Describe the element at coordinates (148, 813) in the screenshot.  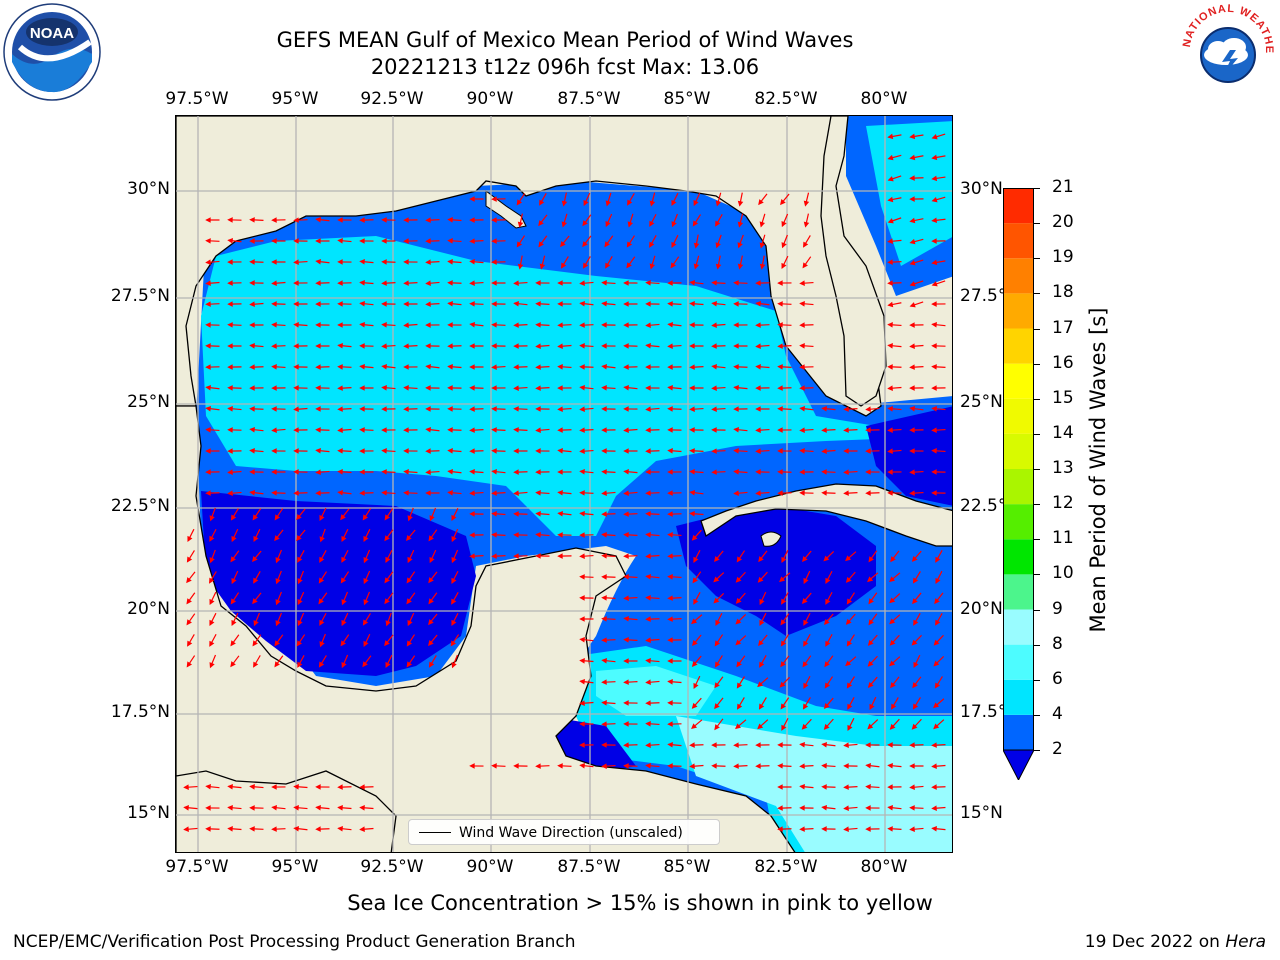
I see `latitude-label: 15°N` at that location.